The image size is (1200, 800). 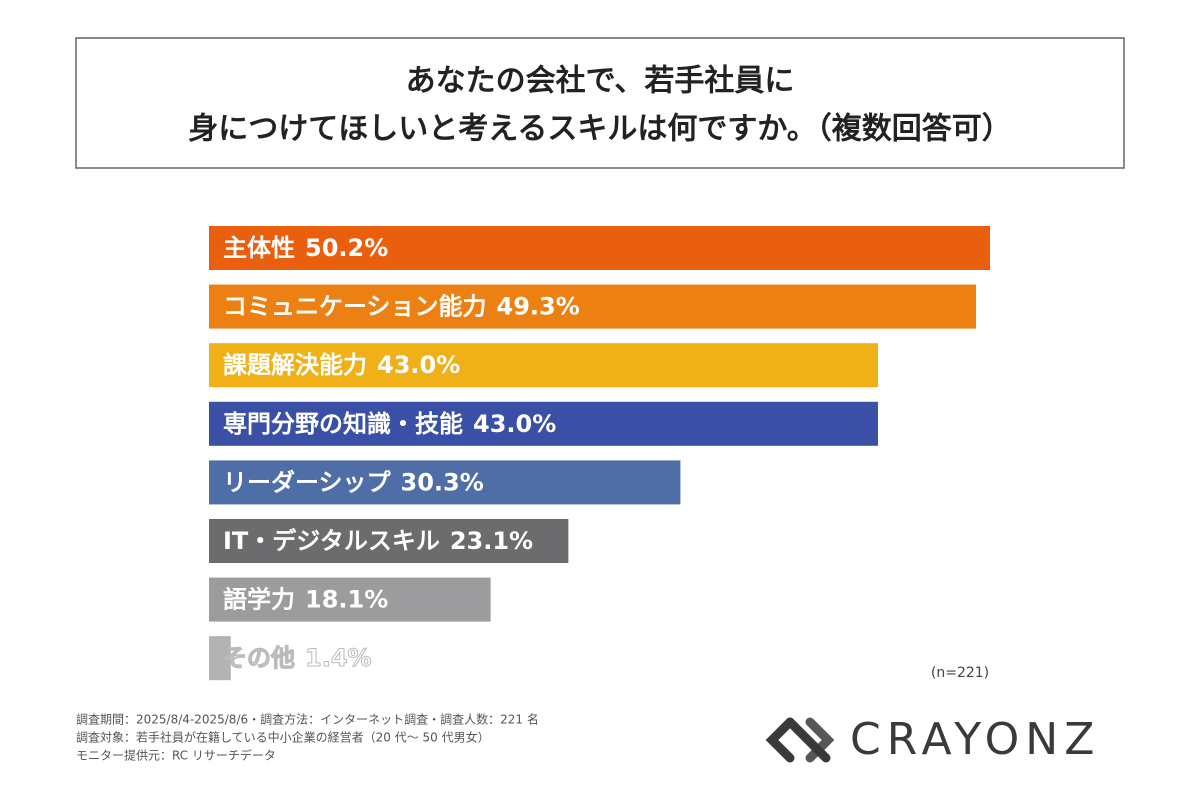 I want to click on bar-label: 語学力 18.1%, so click(x=305, y=600).